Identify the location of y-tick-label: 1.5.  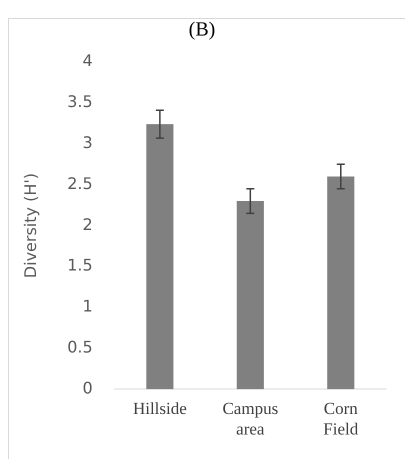
(80, 265).